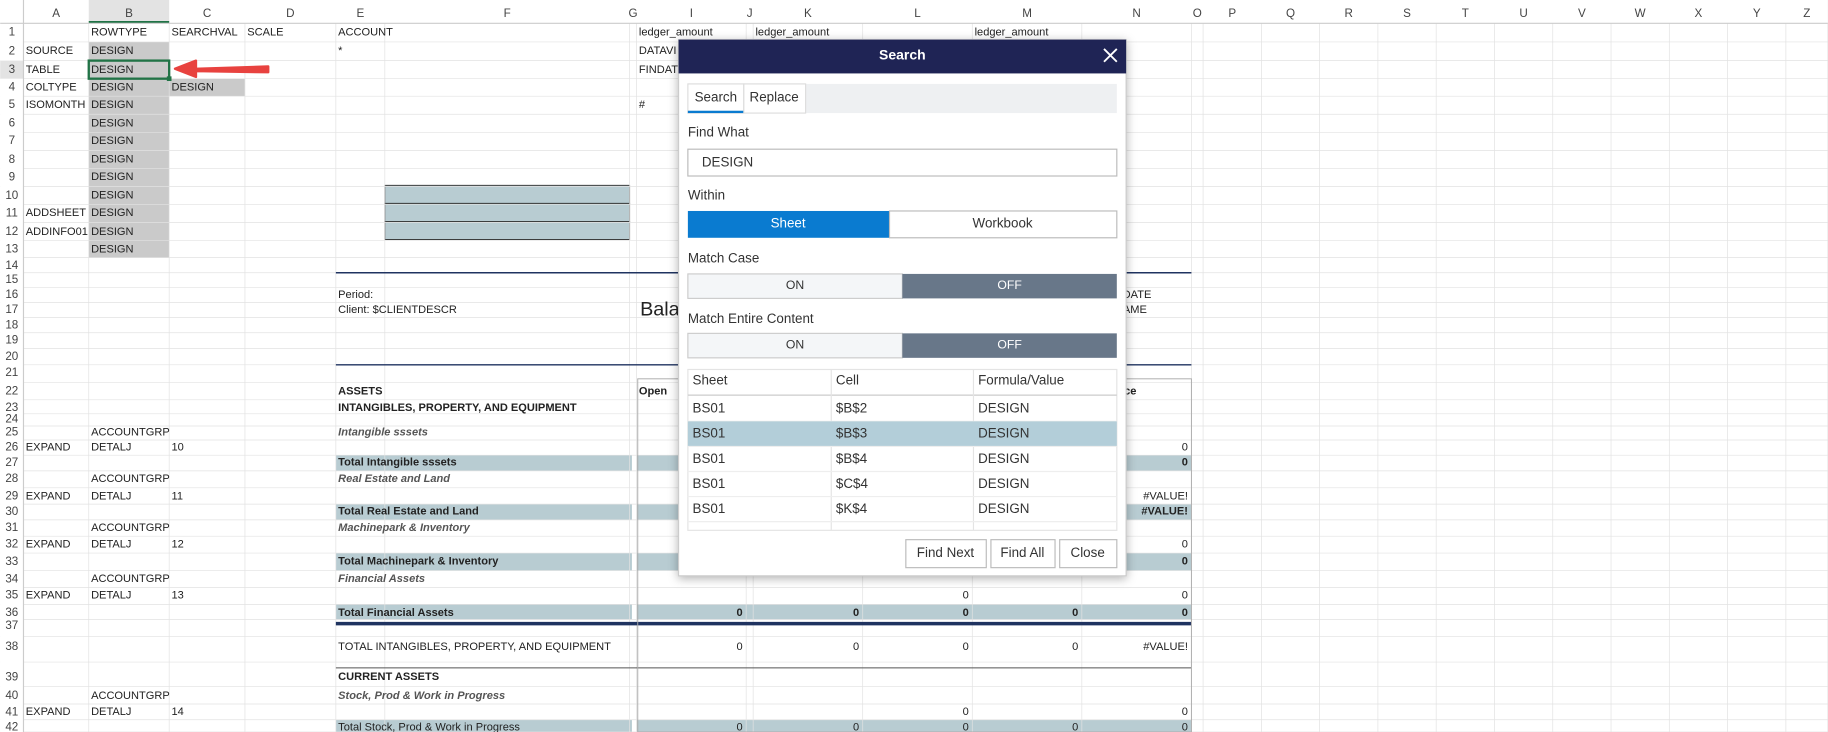  Describe the element at coordinates (205, 33) in the screenshot. I see `cell-text: SEARCHVAL` at that location.